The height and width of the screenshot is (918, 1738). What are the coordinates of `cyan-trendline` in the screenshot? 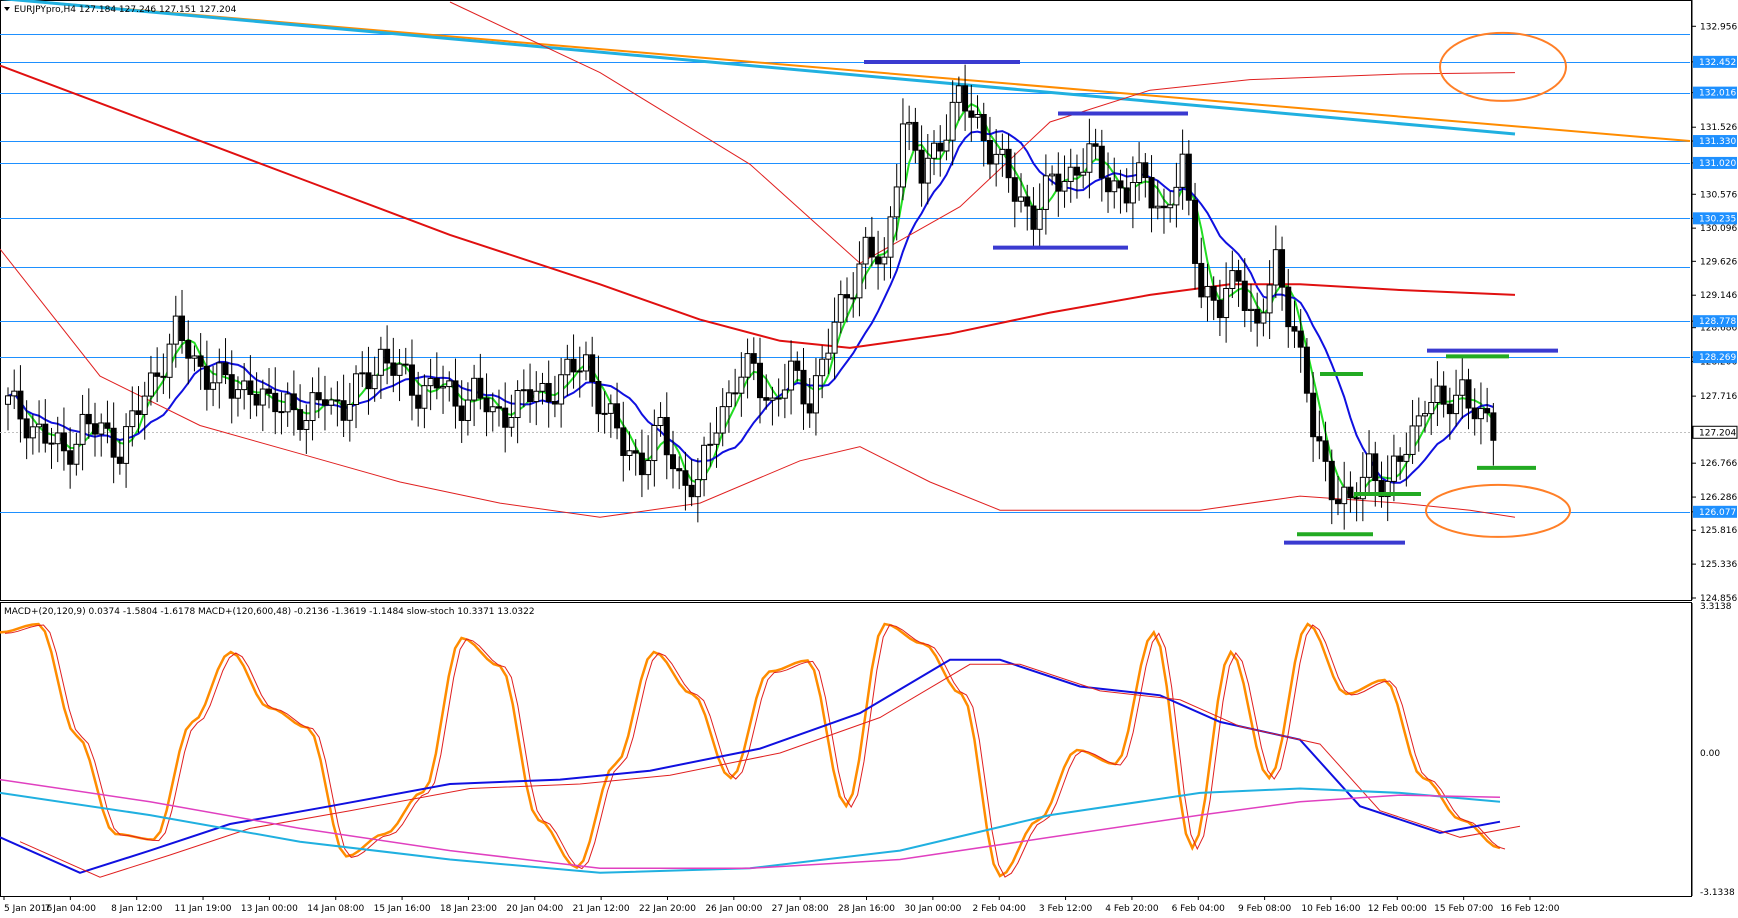 It's located at (758, 68).